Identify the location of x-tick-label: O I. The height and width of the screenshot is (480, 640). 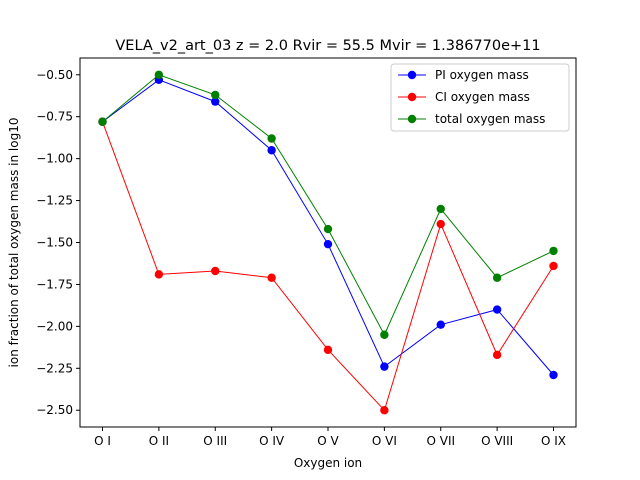
(102, 441).